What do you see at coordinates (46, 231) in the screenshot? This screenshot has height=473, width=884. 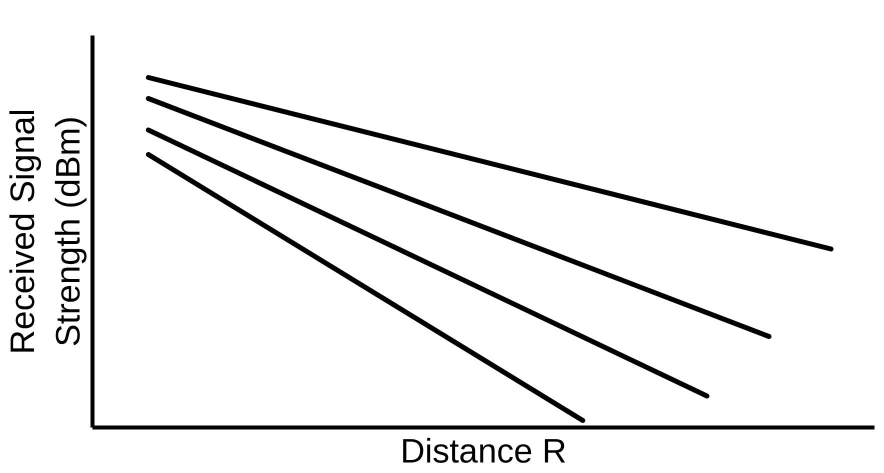 I see `y-axis-title: Received Signal Strength (dBm)` at bounding box center [46, 231].